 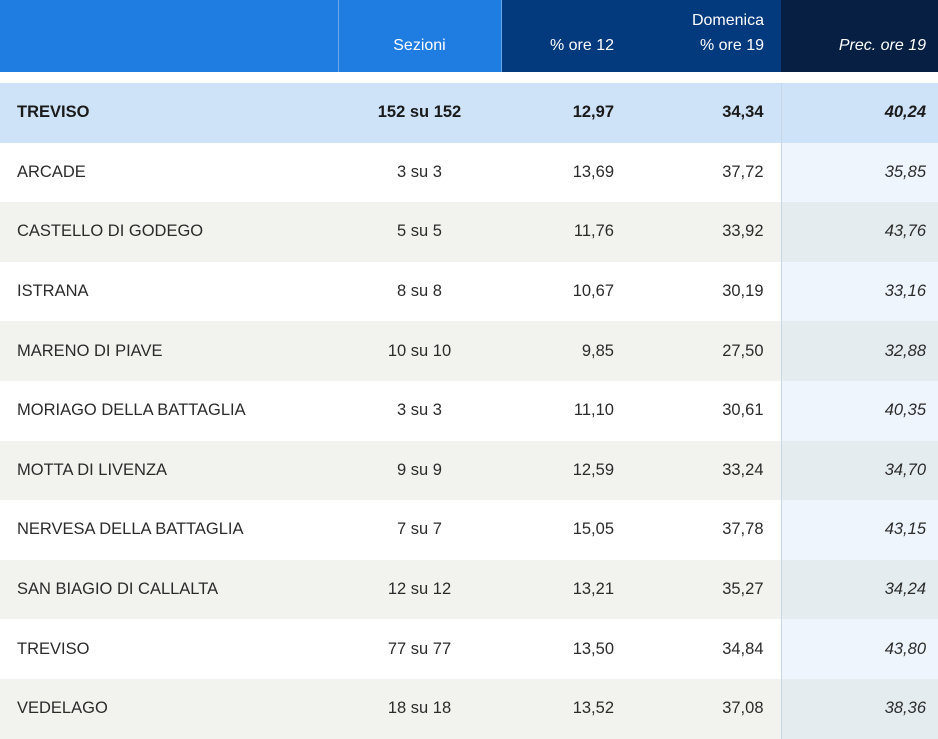 I want to click on table-row: ARCADE 3 su 3 13,69 37,72 35,85, so click(x=469, y=172).